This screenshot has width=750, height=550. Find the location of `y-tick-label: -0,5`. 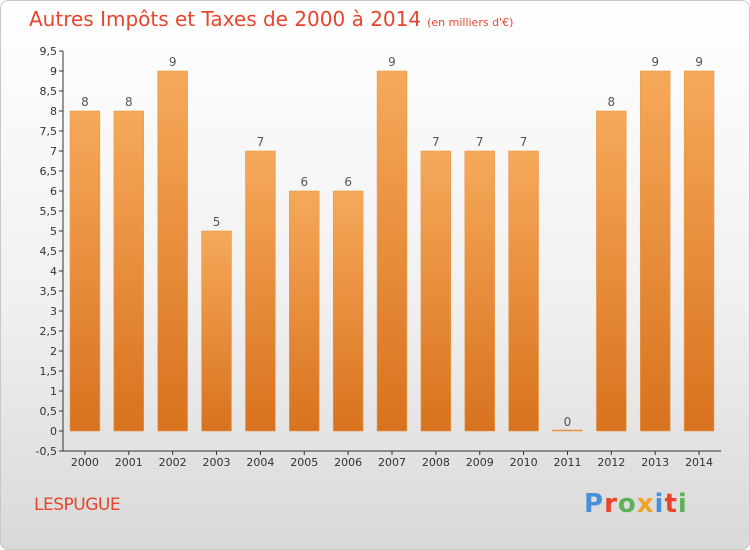

y-tick-label: -0,5 is located at coordinates (46, 451).